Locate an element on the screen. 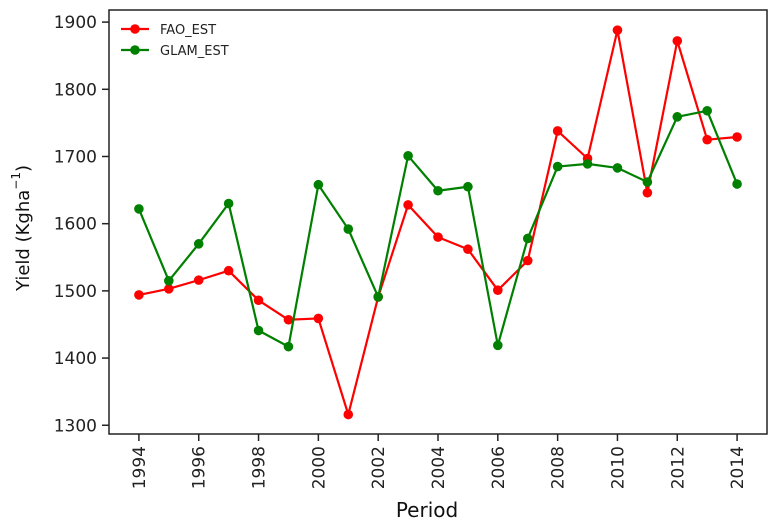  x-tick-label-2006: 2006 is located at coordinates (499, 467).